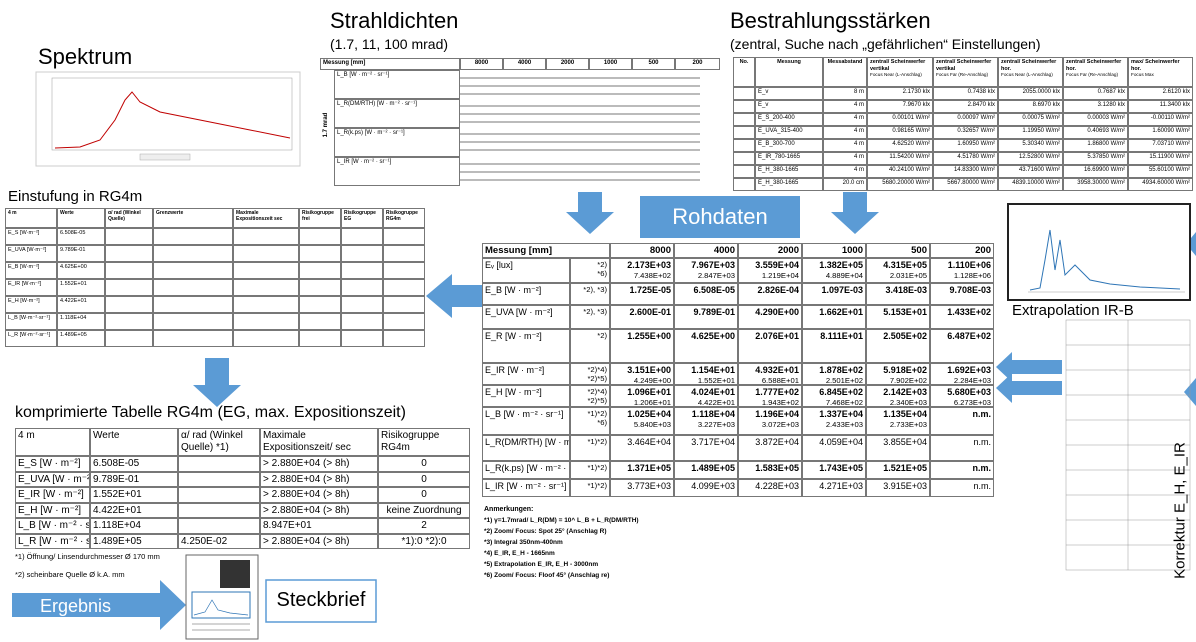 The height and width of the screenshot is (642, 1196). I want to click on cell-text: 1.878E+02, so click(841, 370).